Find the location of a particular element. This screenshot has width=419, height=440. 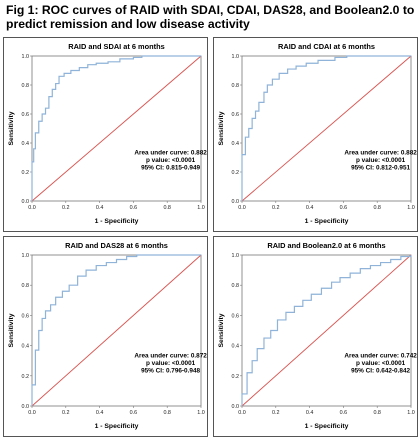

panel-title: RAID and Boolean2.0 at 6 months is located at coordinates (326, 245).